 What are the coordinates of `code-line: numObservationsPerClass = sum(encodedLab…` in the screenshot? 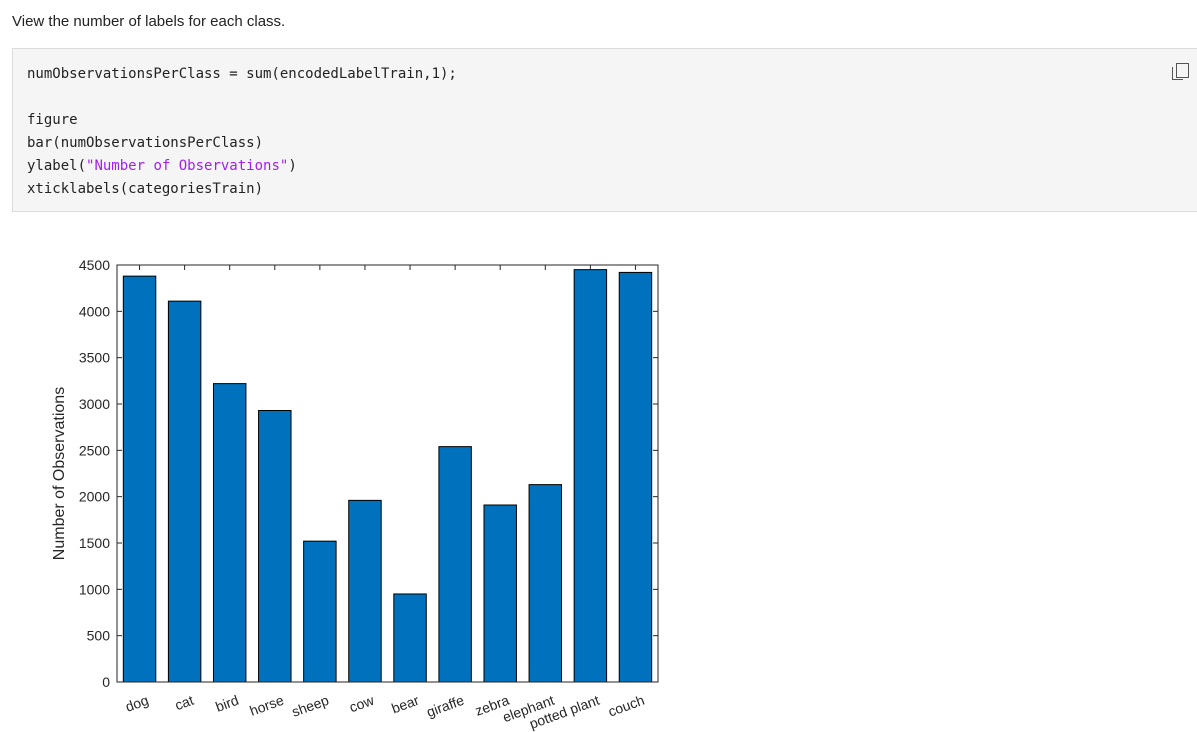 It's located at (612, 74).